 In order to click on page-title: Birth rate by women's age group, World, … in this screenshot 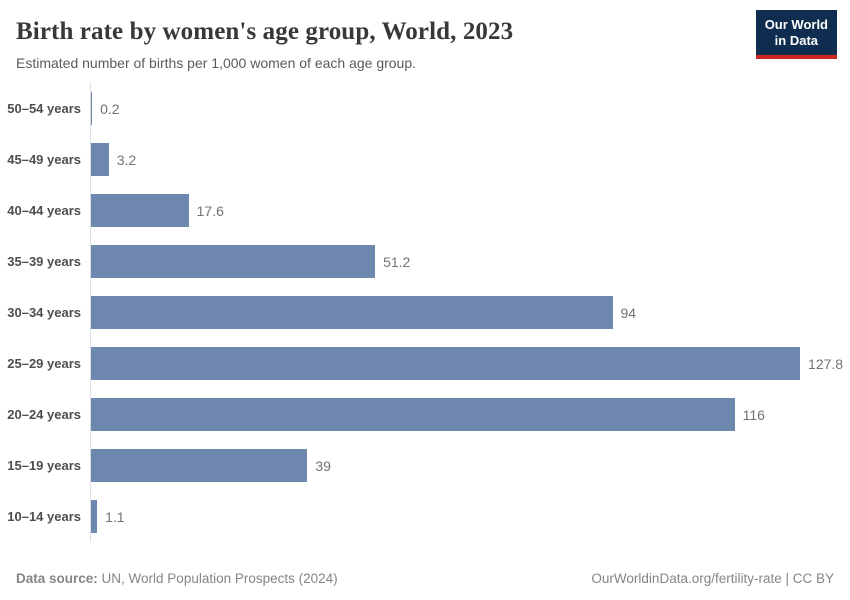, I will do `click(265, 31)`.